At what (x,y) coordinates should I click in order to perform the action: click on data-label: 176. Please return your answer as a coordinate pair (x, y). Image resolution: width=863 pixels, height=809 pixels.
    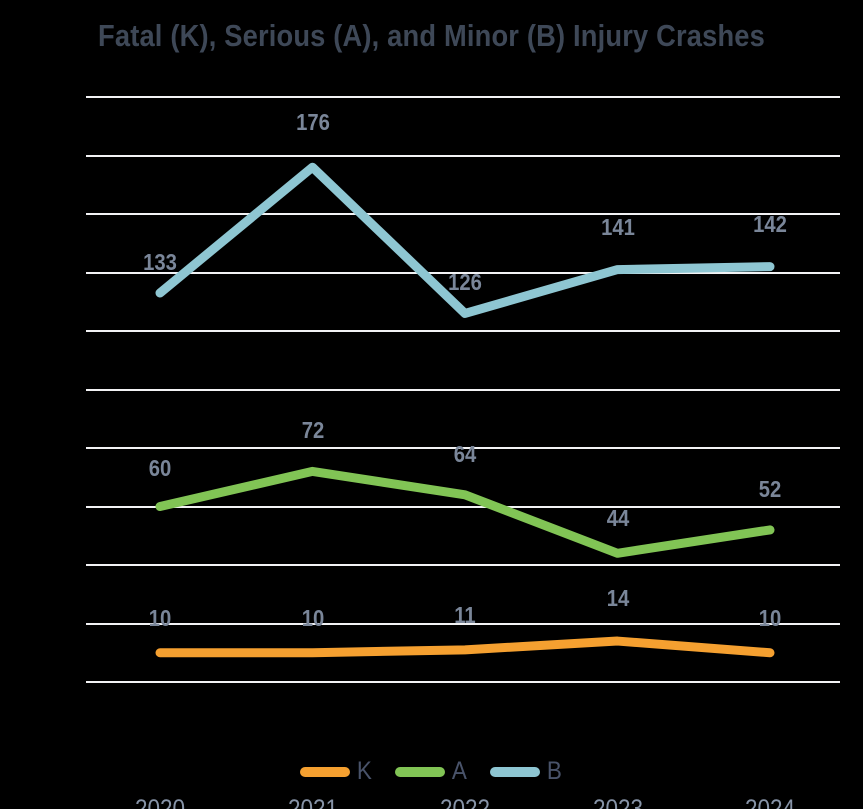
    Looking at the image, I should click on (312, 122).